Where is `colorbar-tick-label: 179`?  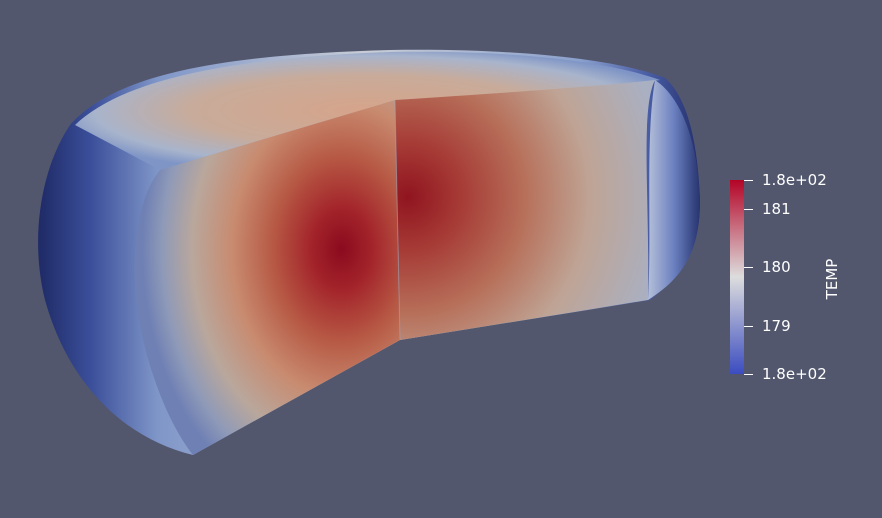 colorbar-tick-label: 179 is located at coordinates (776, 326).